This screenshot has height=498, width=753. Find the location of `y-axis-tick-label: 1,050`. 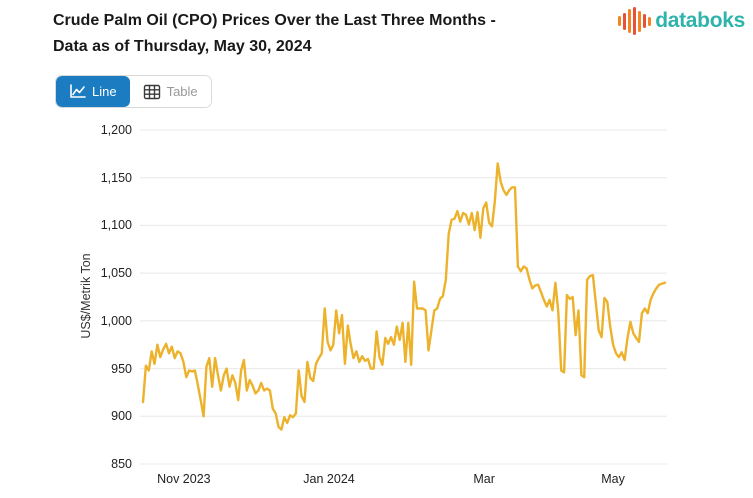

y-axis-tick-label: 1,050 is located at coordinates (116, 273).